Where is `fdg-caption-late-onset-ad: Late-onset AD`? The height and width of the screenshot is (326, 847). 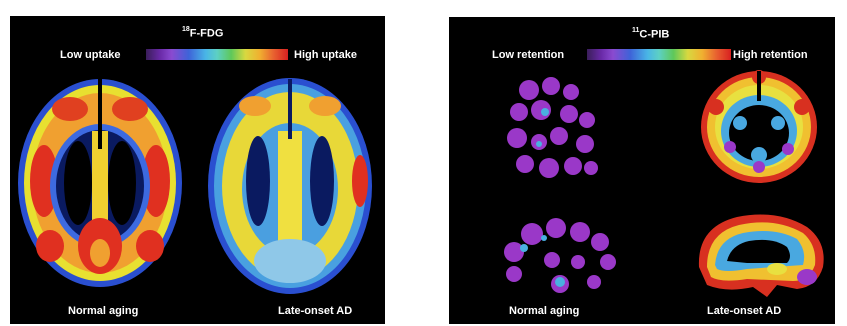 fdg-caption-late-onset-ad: Late-onset AD is located at coordinates (315, 311).